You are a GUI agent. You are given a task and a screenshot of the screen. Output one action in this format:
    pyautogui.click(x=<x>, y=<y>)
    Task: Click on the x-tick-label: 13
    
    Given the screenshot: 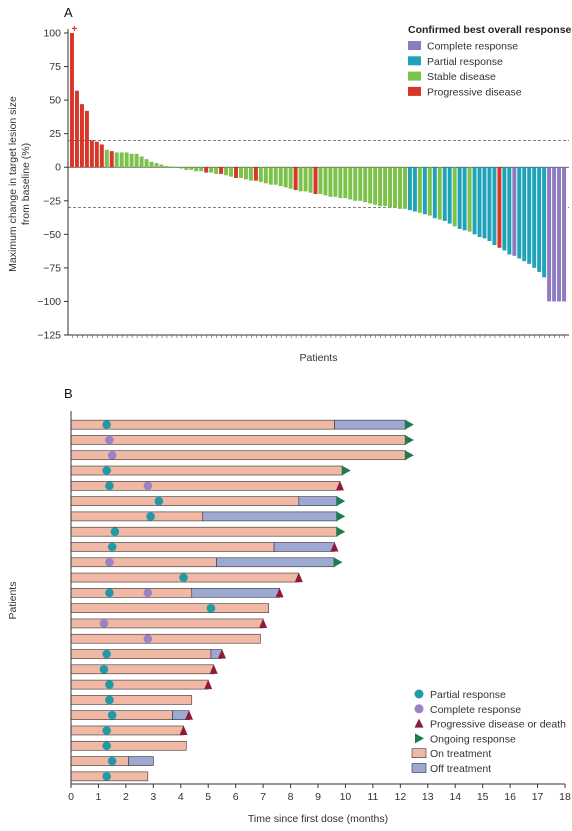 What is the action you would take?
    pyautogui.click(x=428, y=797)
    